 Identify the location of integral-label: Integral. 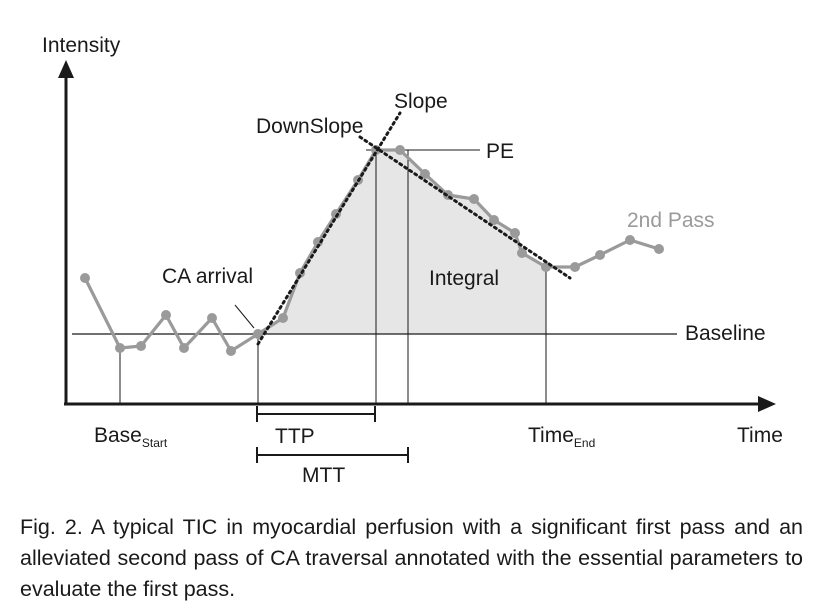
(464, 278).